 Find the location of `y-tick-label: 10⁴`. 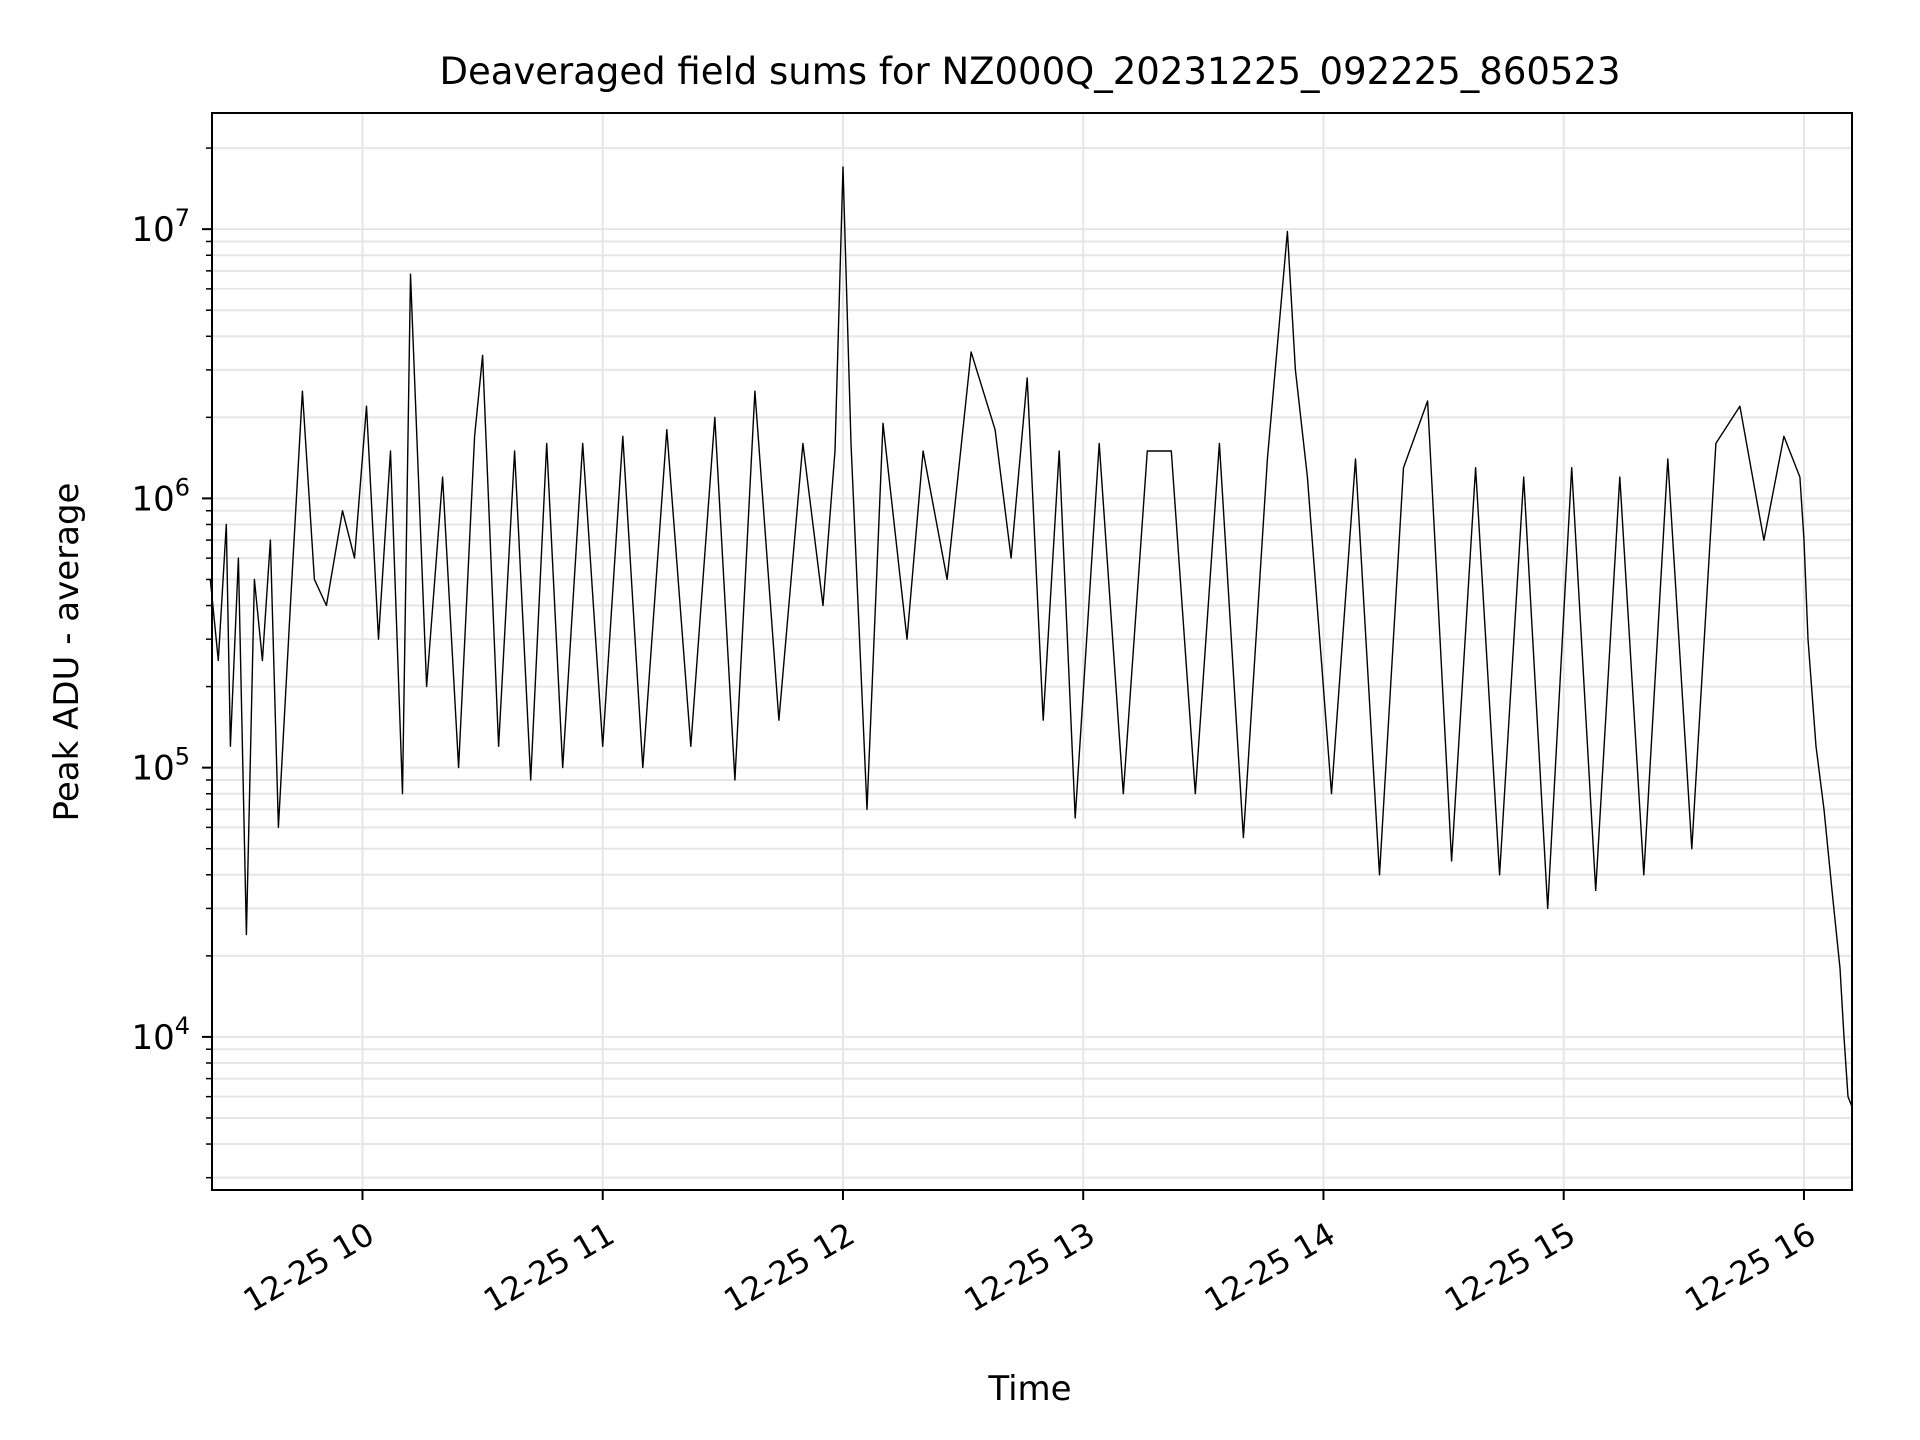

y-tick-label: 10⁴ is located at coordinates (160, 1035).